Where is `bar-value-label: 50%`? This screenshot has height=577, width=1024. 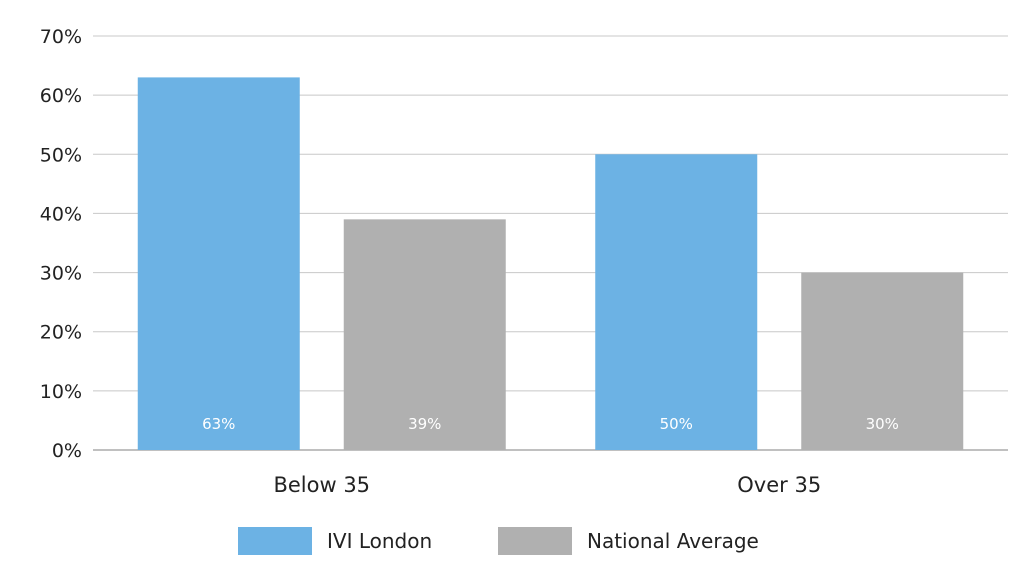 bar-value-label: 50% is located at coordinates (676, 424).